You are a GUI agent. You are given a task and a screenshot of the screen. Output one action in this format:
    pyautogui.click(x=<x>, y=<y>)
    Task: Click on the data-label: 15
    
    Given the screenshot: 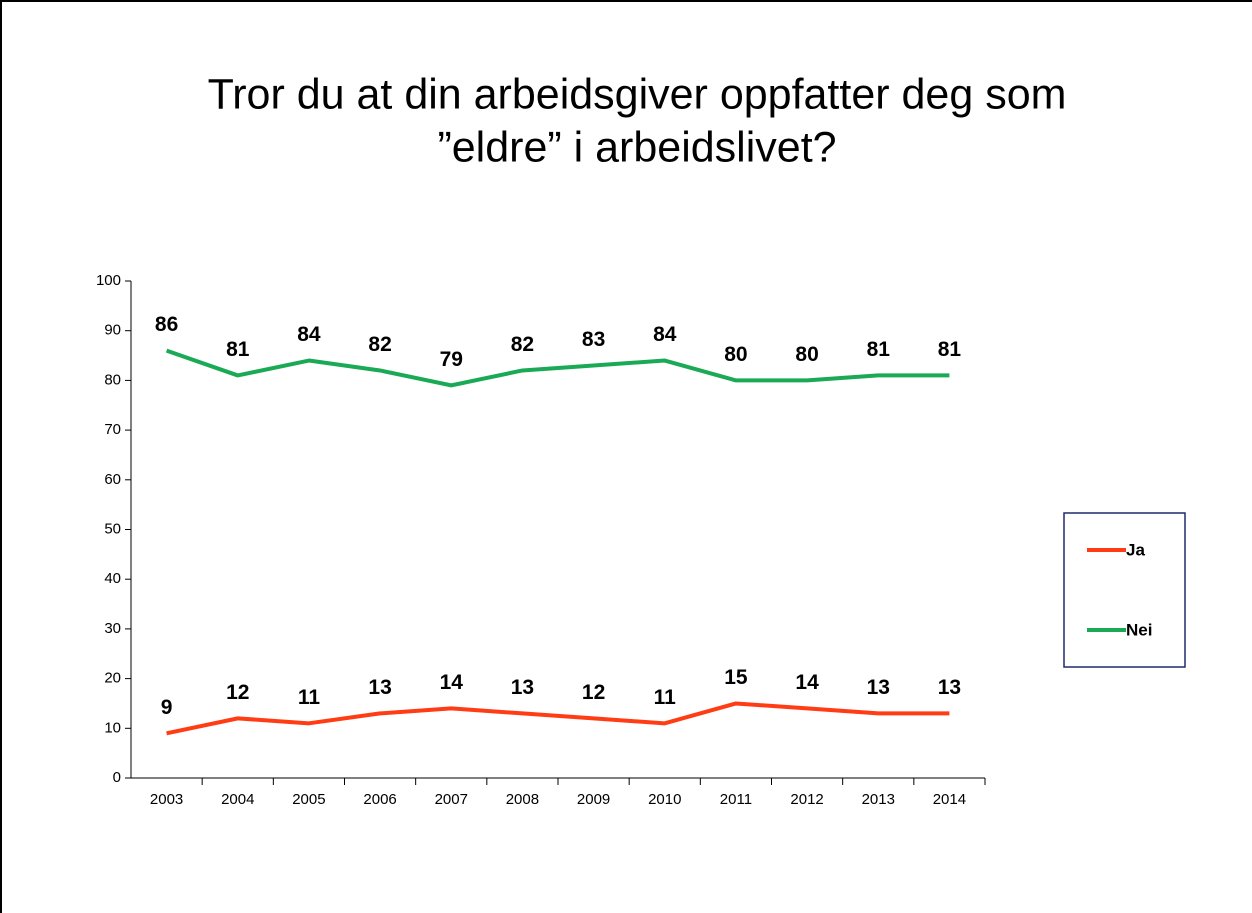 What is the action you would take?
    pyautogui.click(x=736, y=677)
    